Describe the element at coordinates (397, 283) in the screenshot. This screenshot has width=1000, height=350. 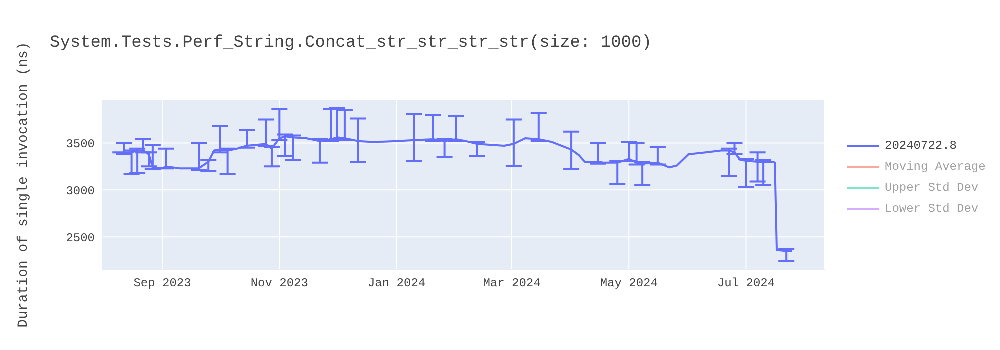
I see `x-tick-label: Jan 2024` at that location.